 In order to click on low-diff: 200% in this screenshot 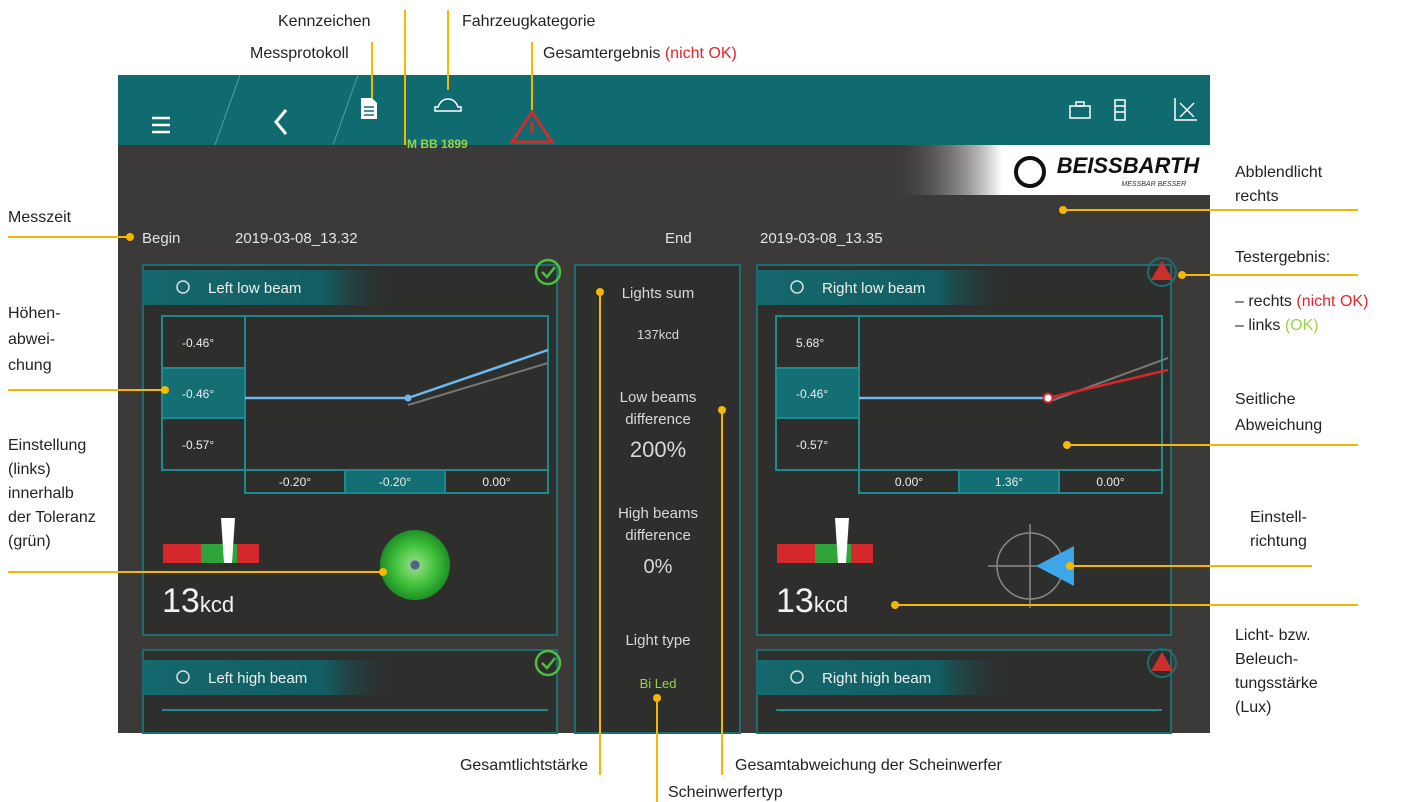, I will do `click(658, 449)`.